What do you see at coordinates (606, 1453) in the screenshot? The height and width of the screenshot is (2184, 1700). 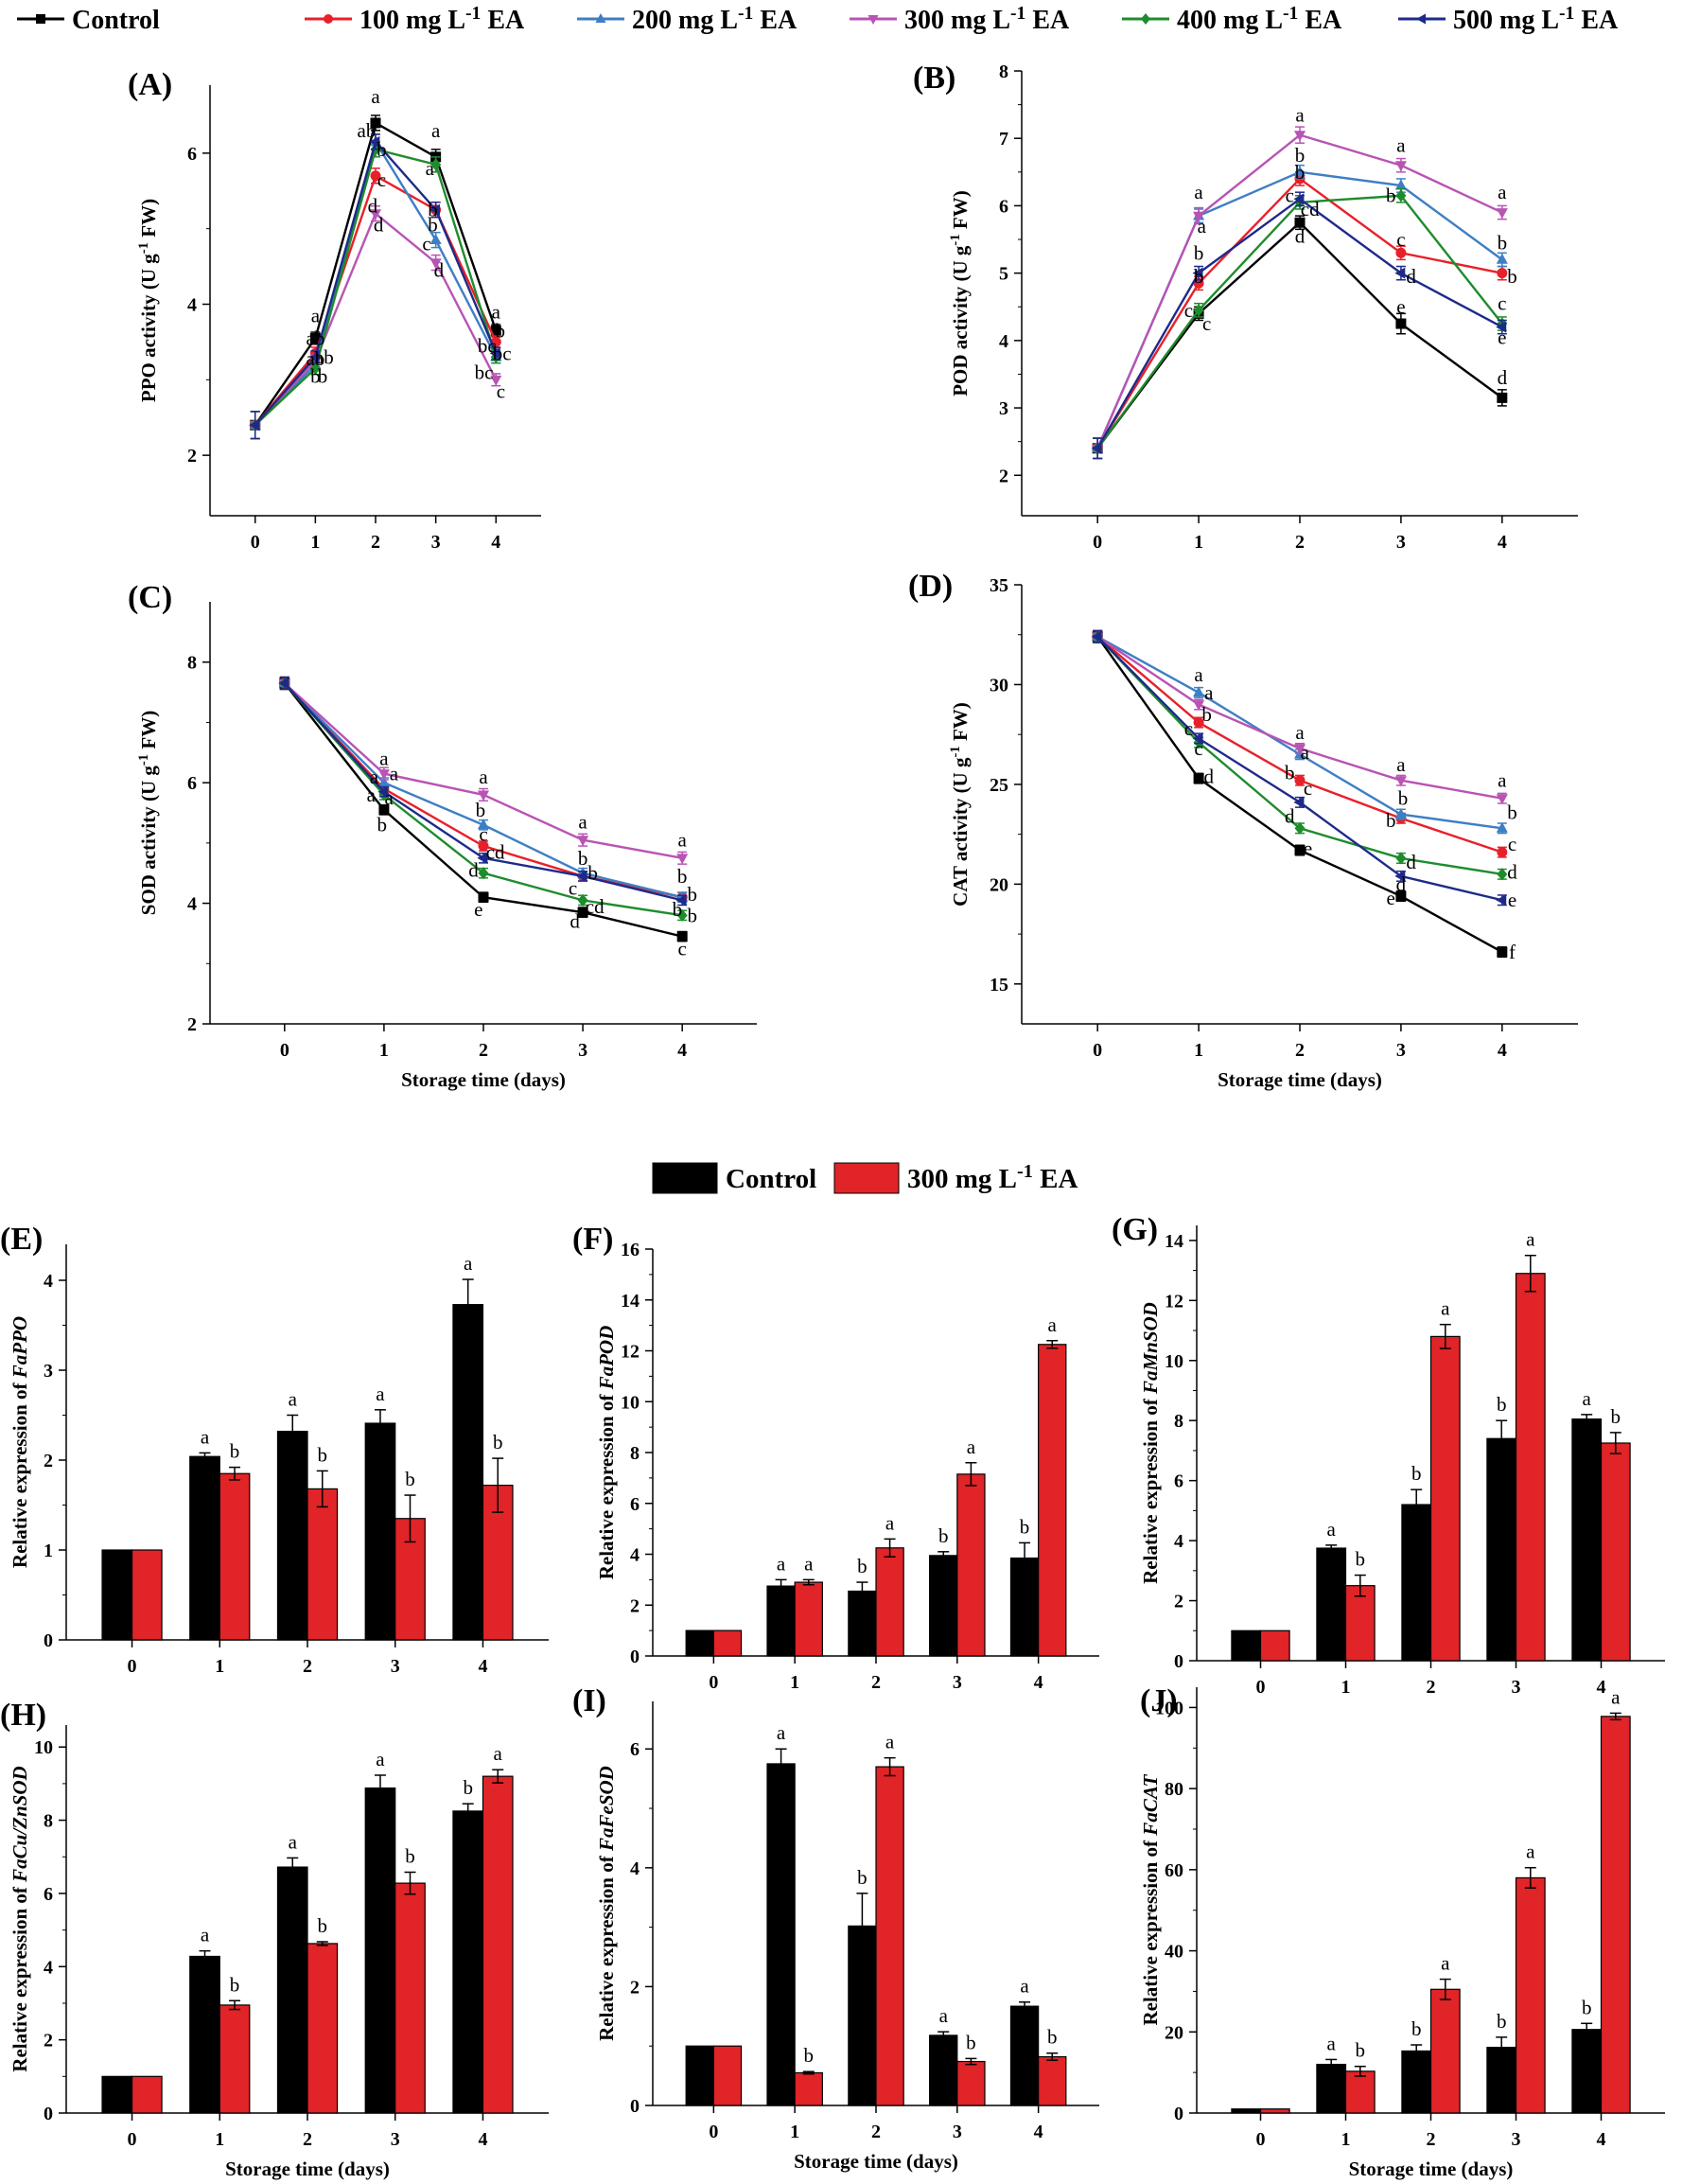 I see `y-axis-label: Relative expression of FaPOD` at bounding box center [606, 1453].